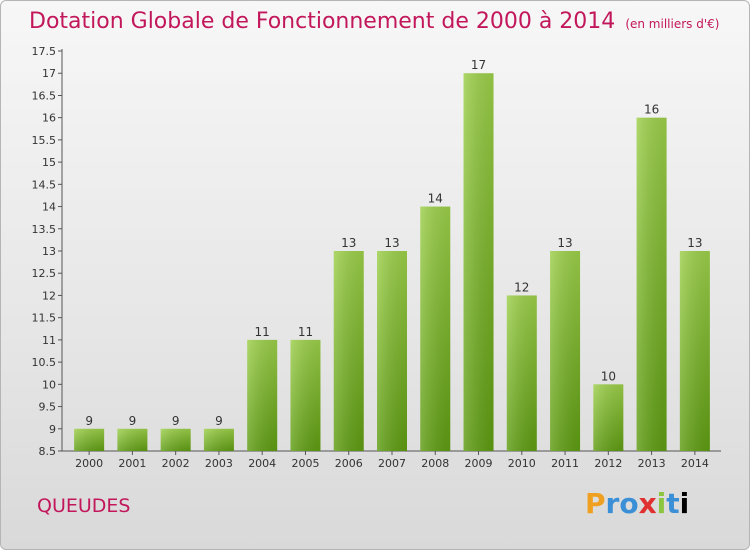 Image resolution: width=750 pixels, height=550 pixels. I want to click on x-tick-label: 2001, so click(132, 463).